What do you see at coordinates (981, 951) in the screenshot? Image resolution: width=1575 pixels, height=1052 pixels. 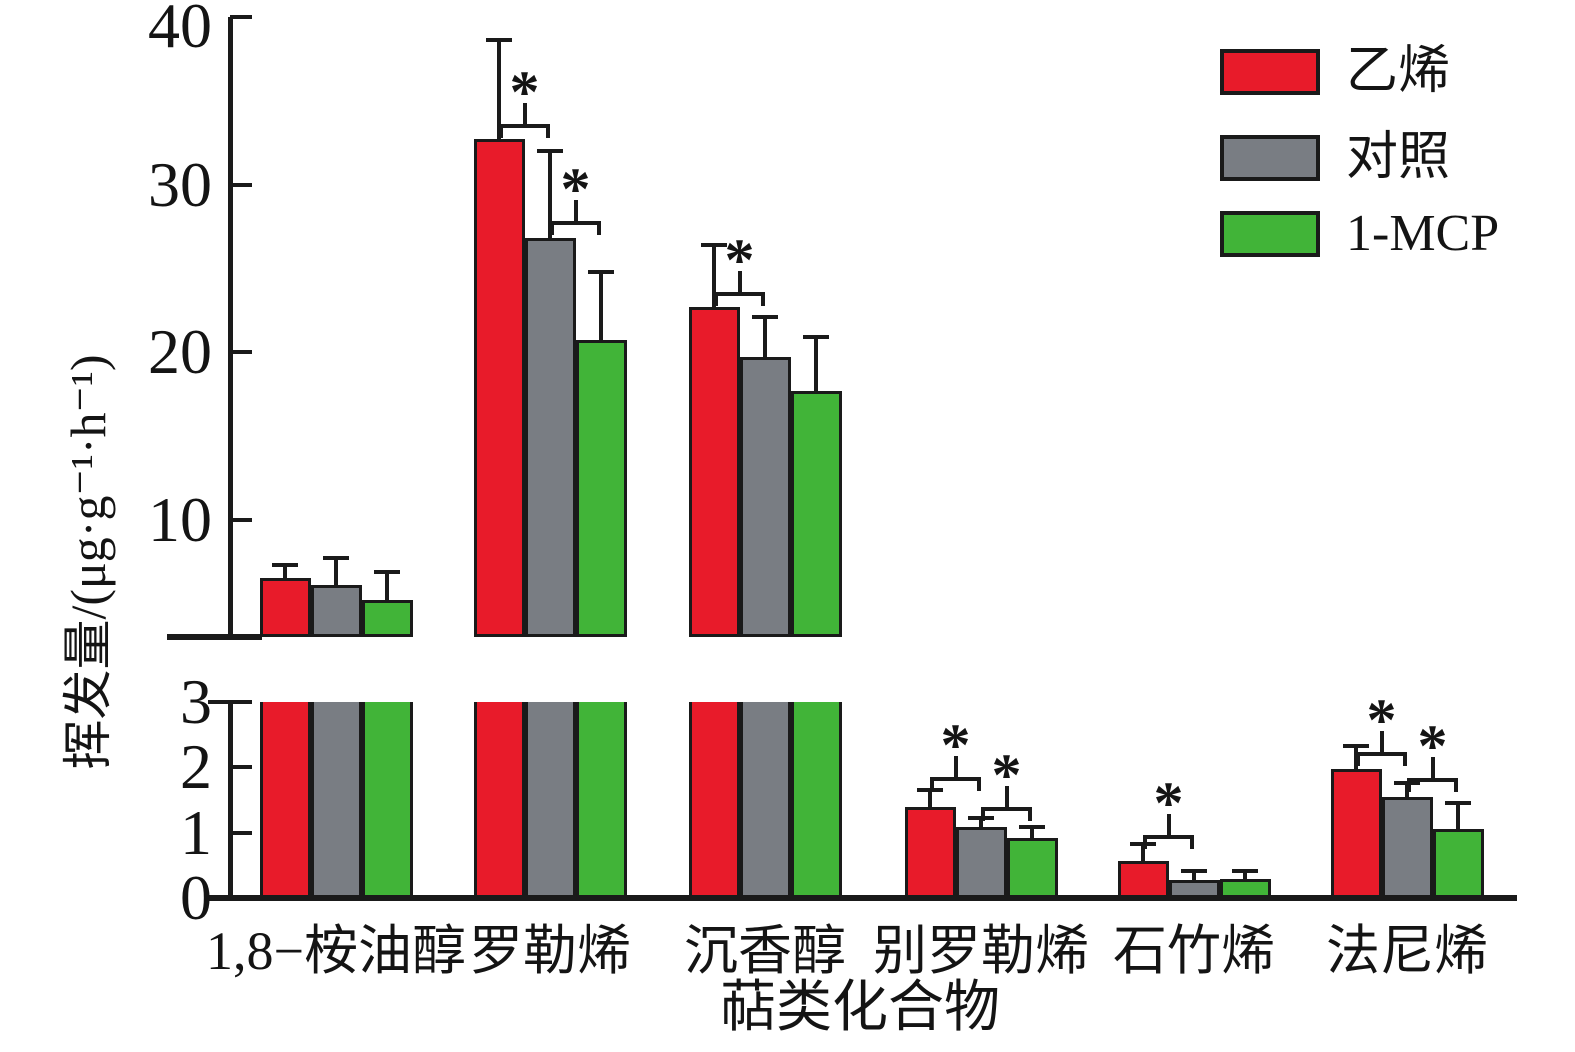 I see `x-category-label-3: 别罗勒烯` at bounding box center [981, 951].